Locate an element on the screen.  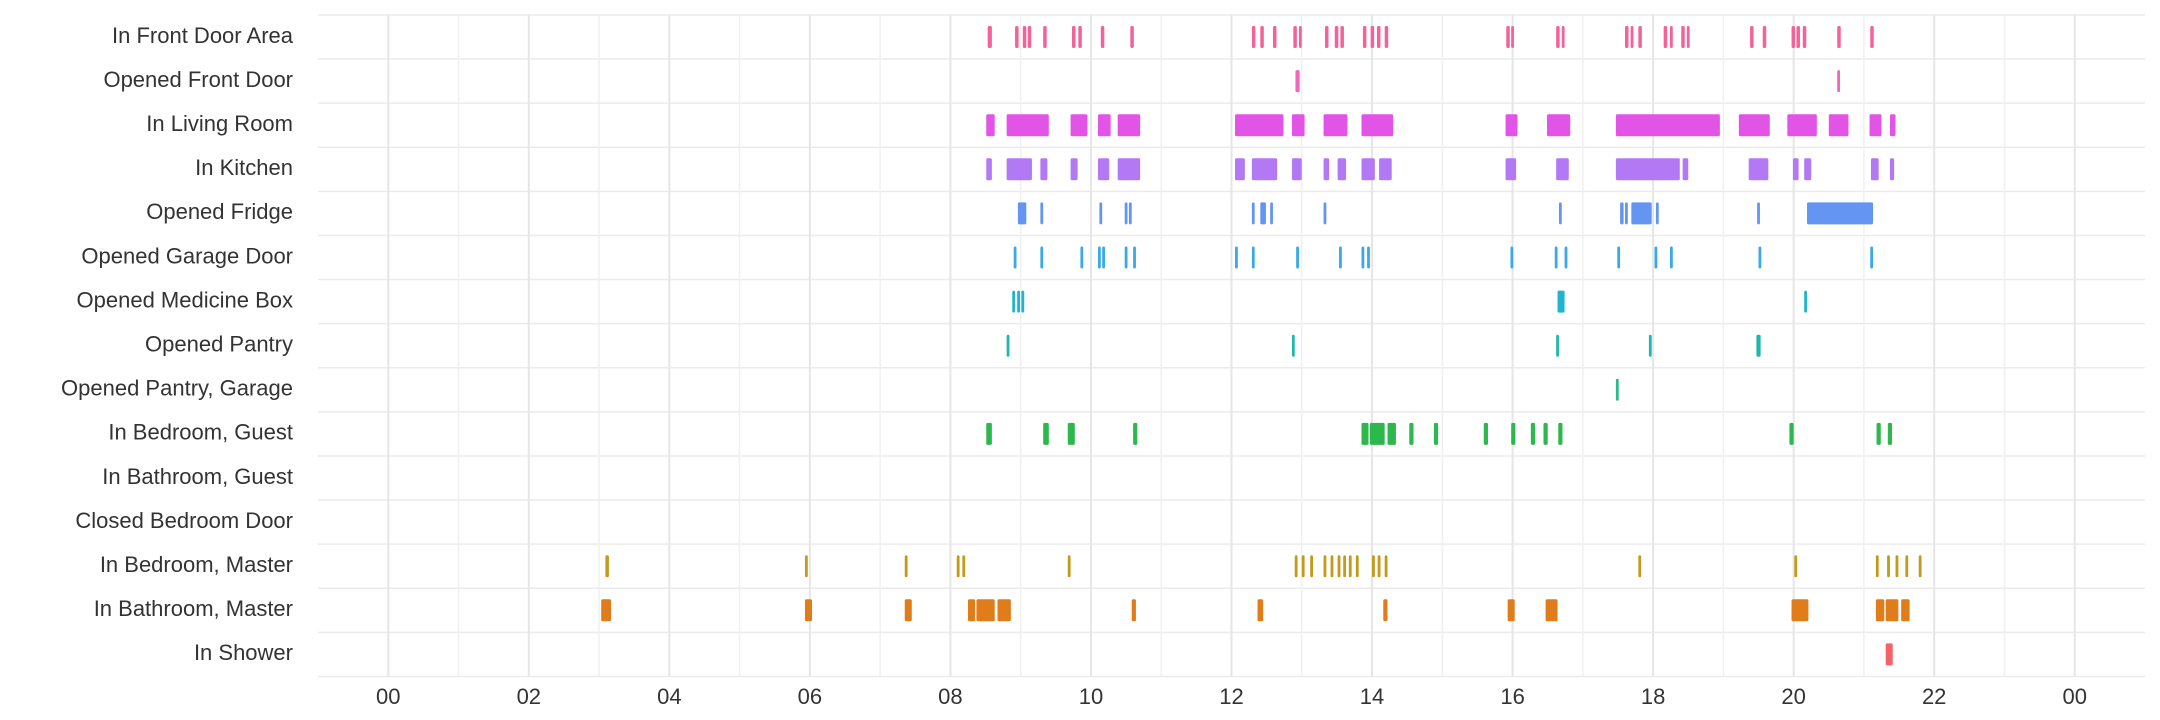
x-tick-label: 12 is located at coordinates (1231, 696).